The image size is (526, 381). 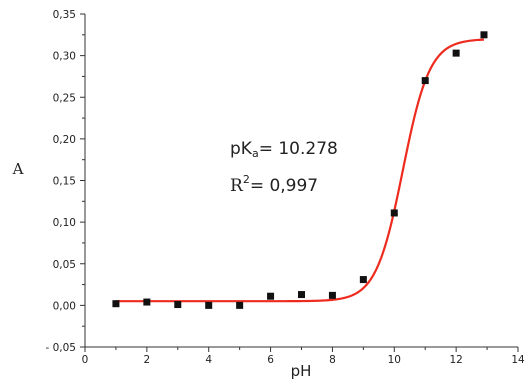 I want to click on r2-annotation: R2= 0,997, so click(x=274, y=184).